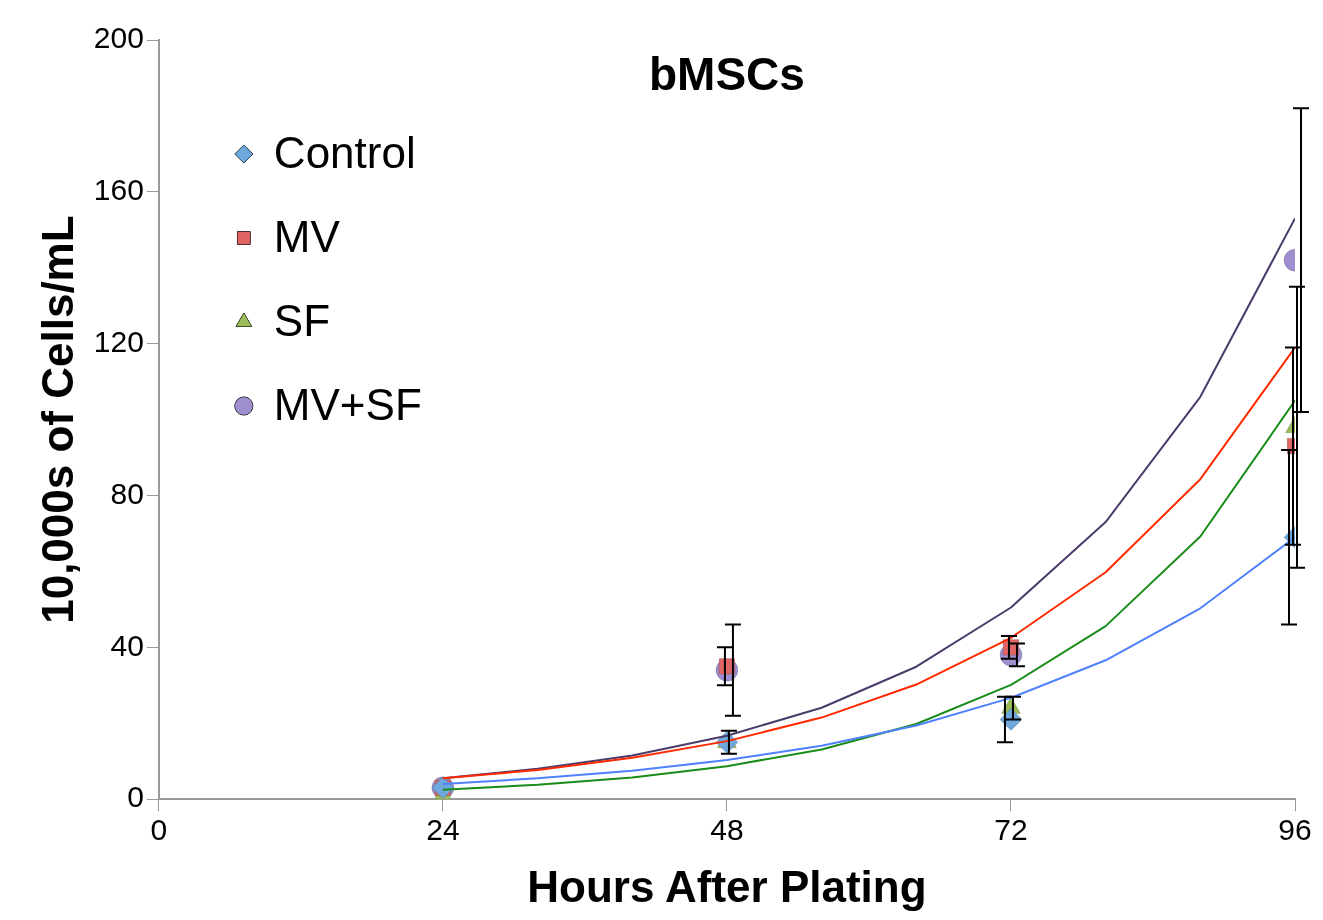 The image size is (1323, 920). I want to click on legend-label: SF, so click(302, 321).